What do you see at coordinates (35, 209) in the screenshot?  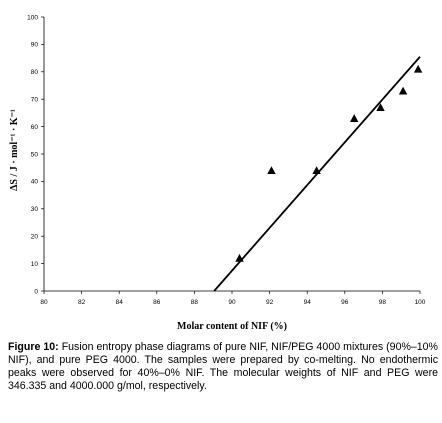 I see `y-tick-label: 30` at bounding box center [35, 209].